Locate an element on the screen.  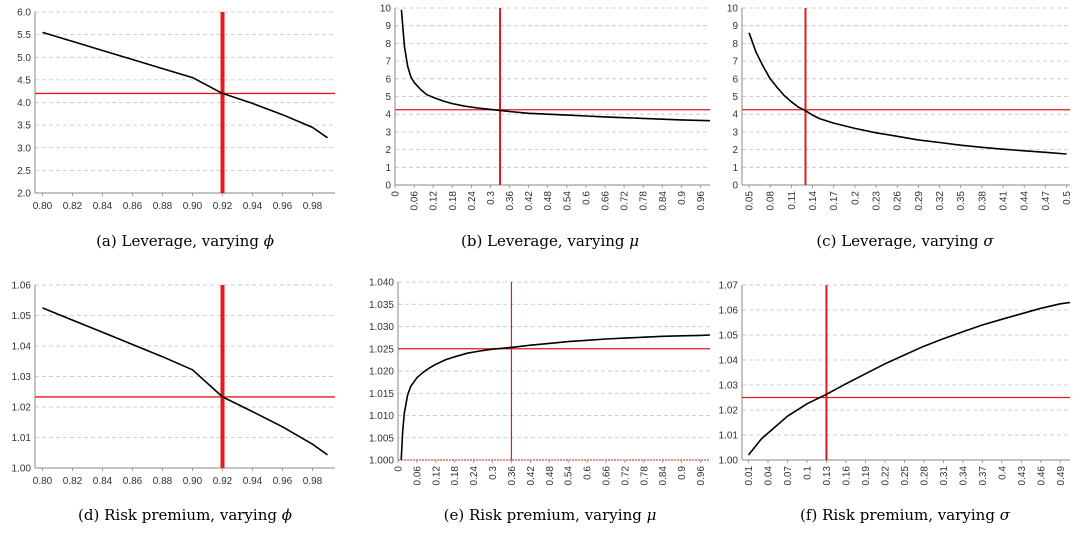
x-tick-label: 0.92 is located at coordinates (223, 481).